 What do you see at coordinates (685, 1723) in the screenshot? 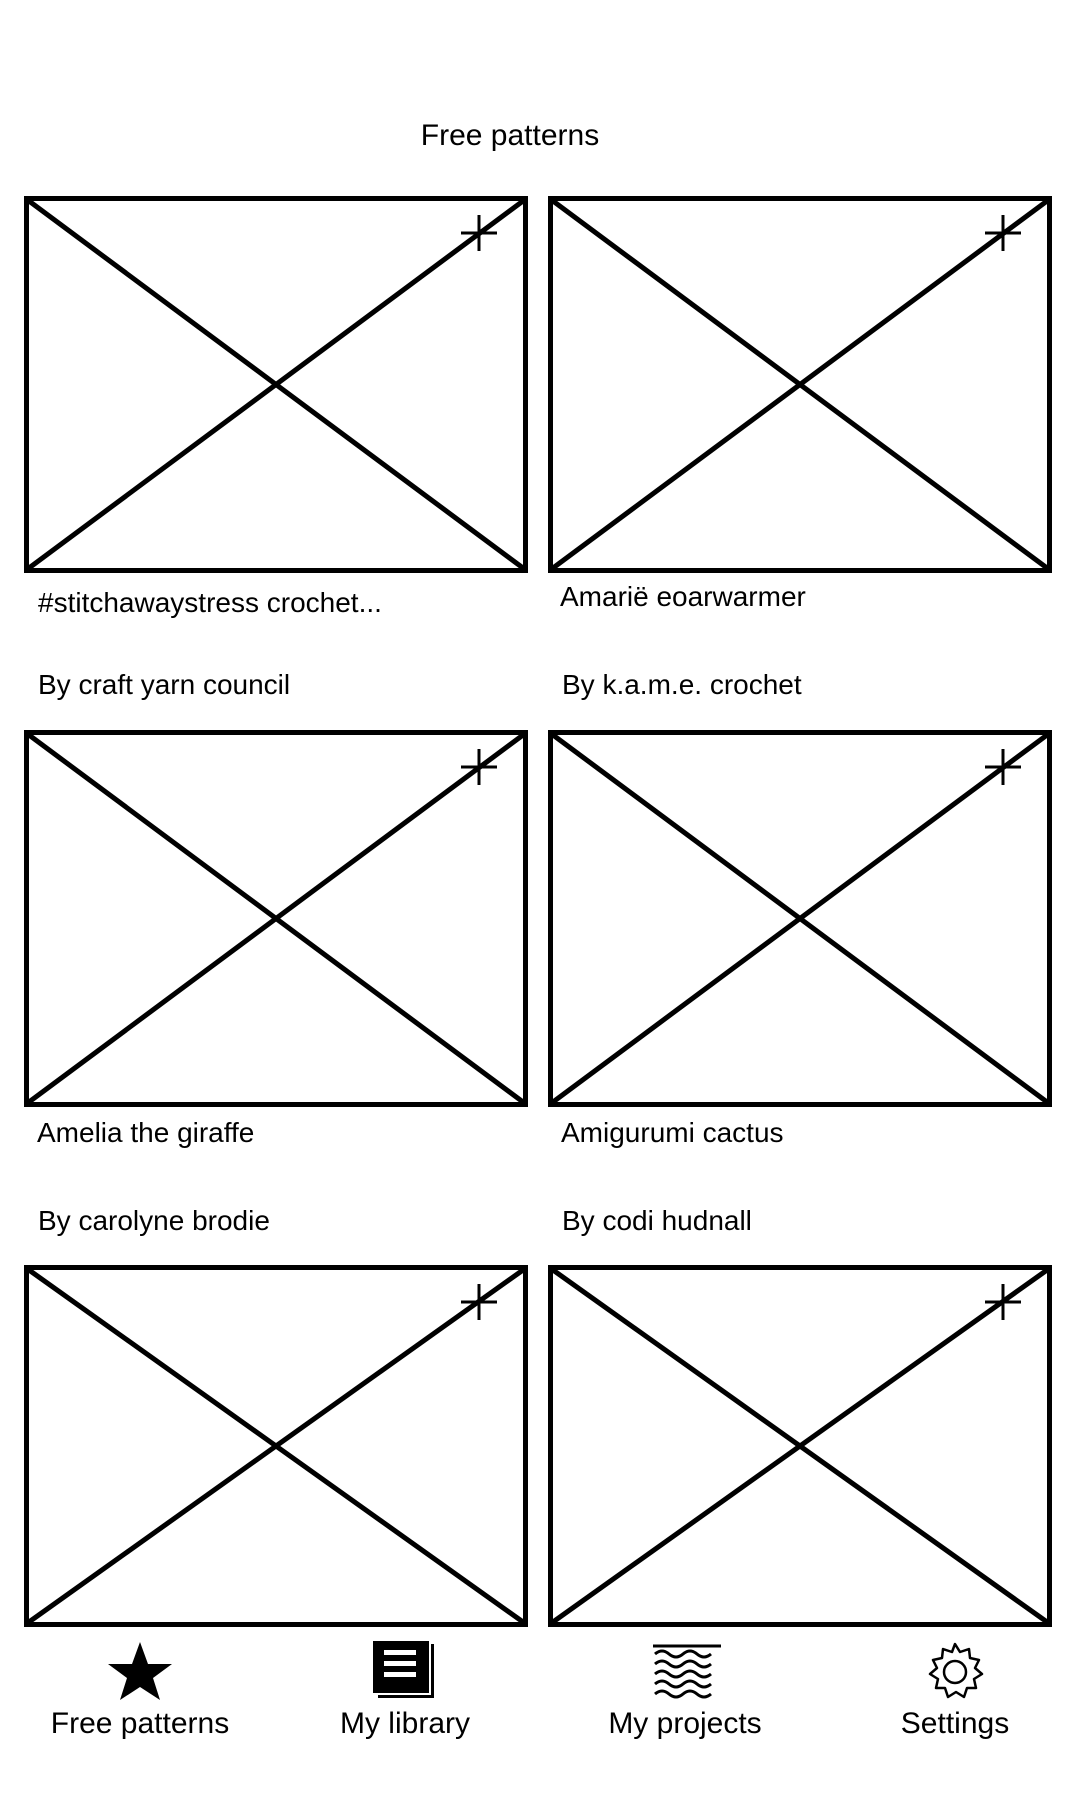
I see `nav-label: My projects` at bounding box center [685, 1723].